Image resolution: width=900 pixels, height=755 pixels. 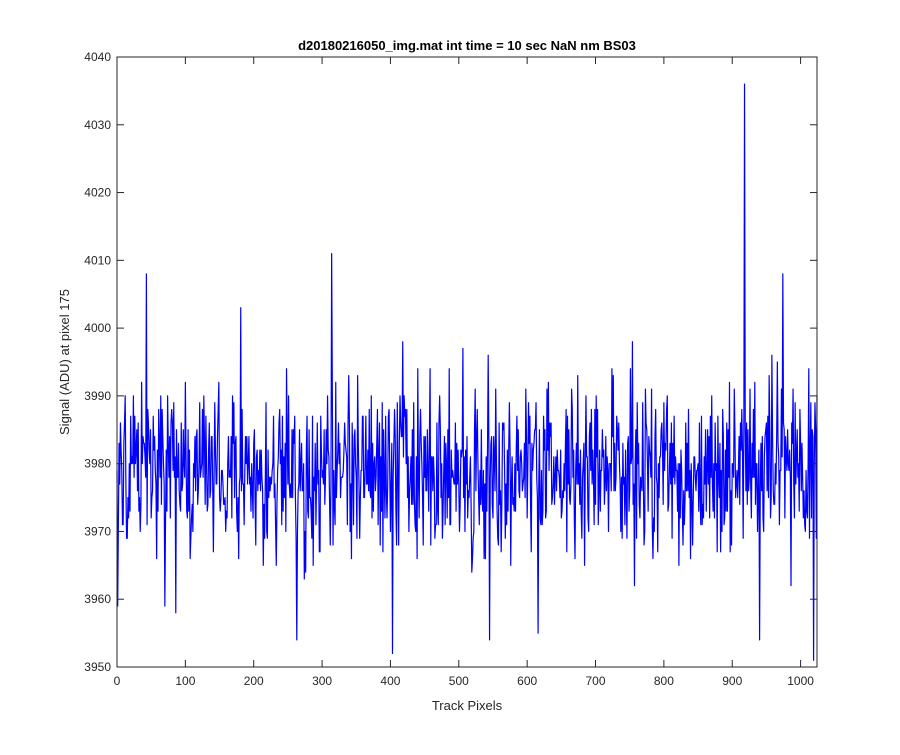 What do you see at coordinates (467, 705) in the screenshot?
I see `x-axis-label: Track Pixels` at bounding box center [467, 705].